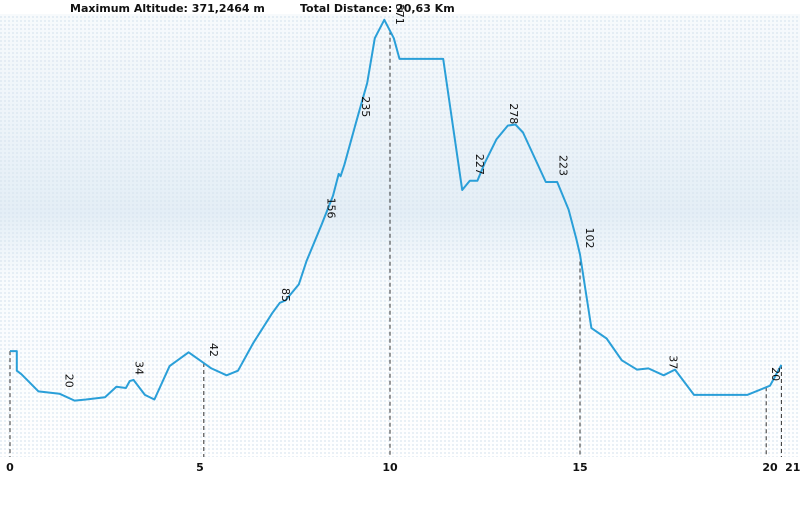 This screenshot has width=800, height=514. What do you see at coordinates (562, 165) in the screenshot?
I see `altitude-label-10: 223` at bounding box center [562, 165].